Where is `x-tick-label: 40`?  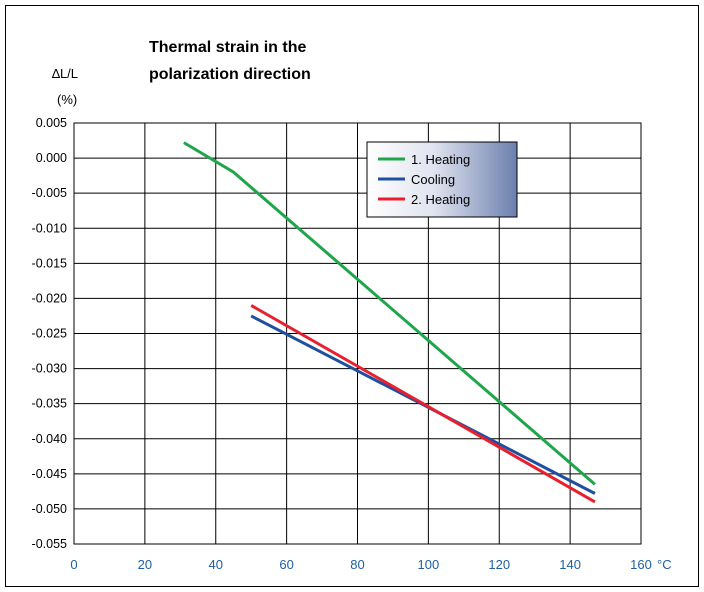
x-tick-label: 40 is located at coordinates (216, 564).